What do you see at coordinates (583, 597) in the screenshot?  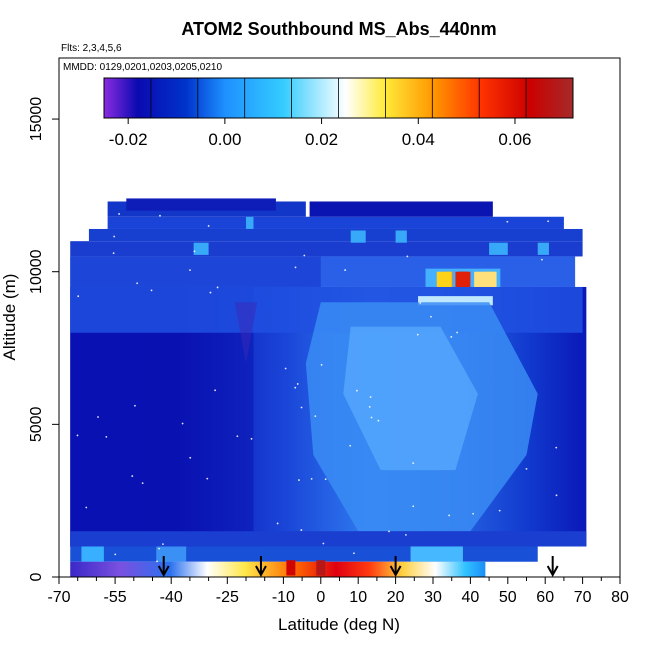 I see `x-tick-label: 70` at bounding box center [583, 597].